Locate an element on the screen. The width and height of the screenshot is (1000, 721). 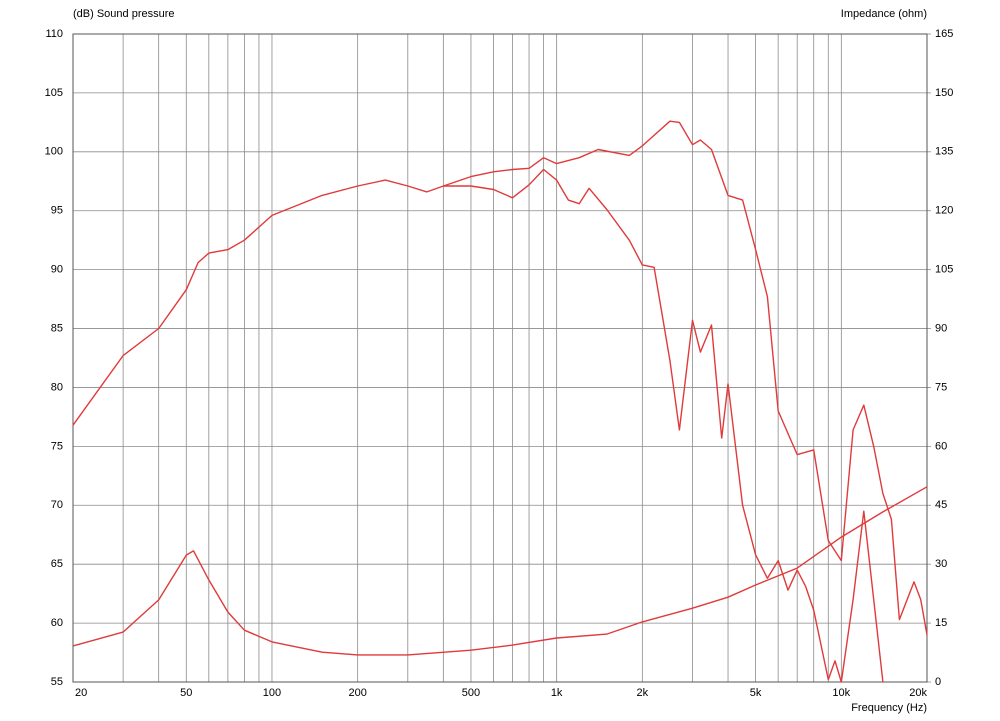
y-tick-label: 85 is located at coordinates (57, 328).